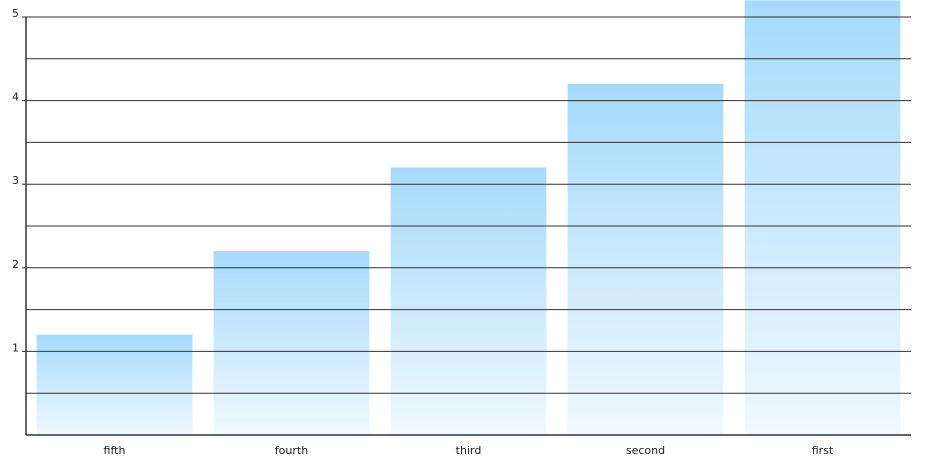 This screenshot has height=472, width=930. I want to click on y-tick-label: 3, so click(15, 180).